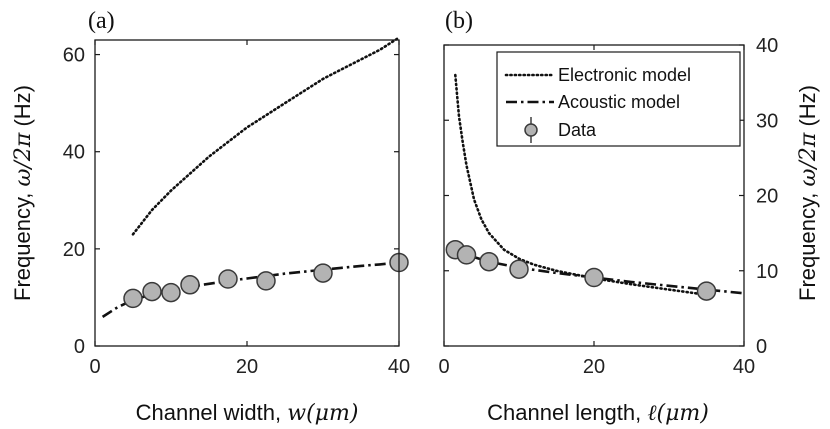 This screenshot has height=429, width=830. I want to click on panel-b-acoustic-model-line, so click(599, 271).